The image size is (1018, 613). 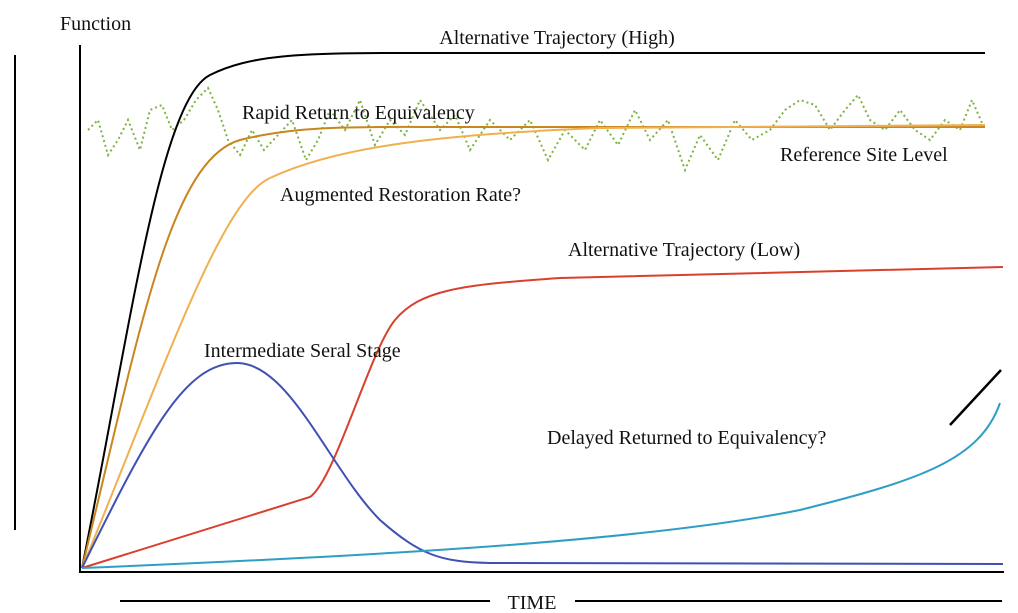 What do you see at coordinates (95, 24) in the screenshot?
I see `y-axis-label: Function` at bounding box center [95, 24].